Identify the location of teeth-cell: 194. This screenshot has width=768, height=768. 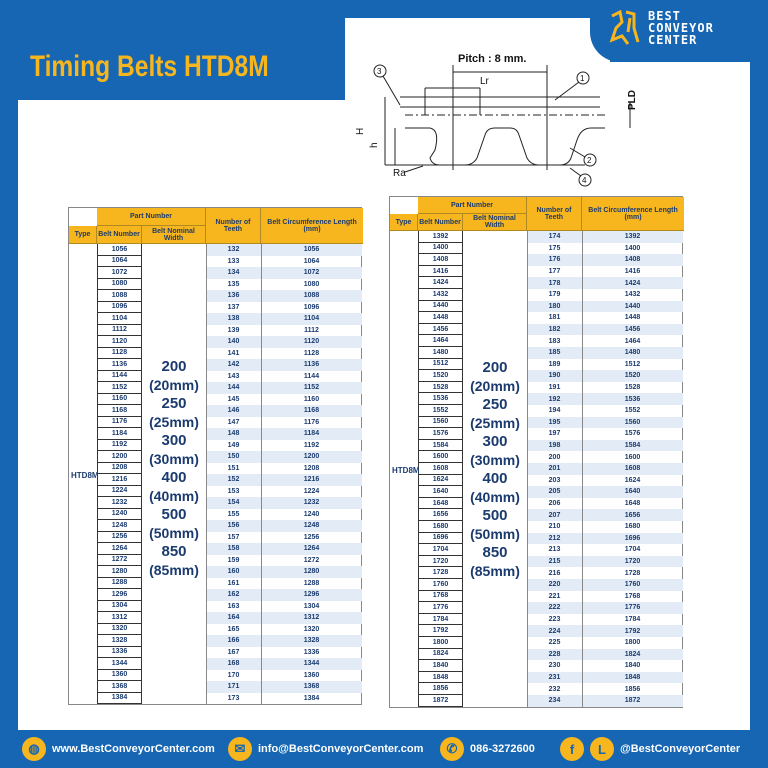
(554, 411).